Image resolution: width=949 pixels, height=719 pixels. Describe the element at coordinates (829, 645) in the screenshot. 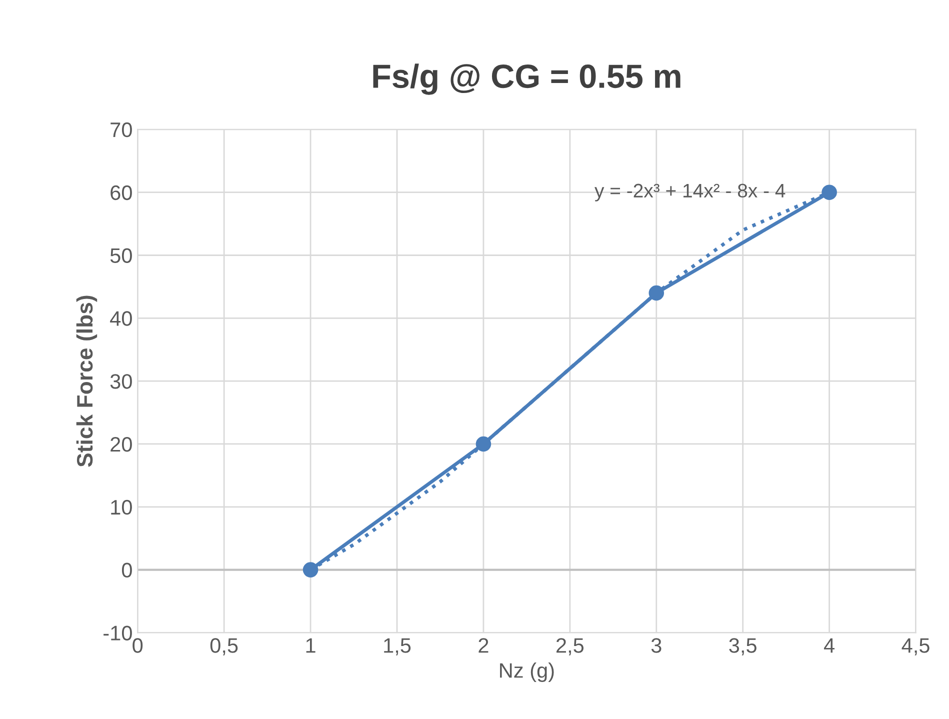

I see `x-tick-label: 4` at that location.